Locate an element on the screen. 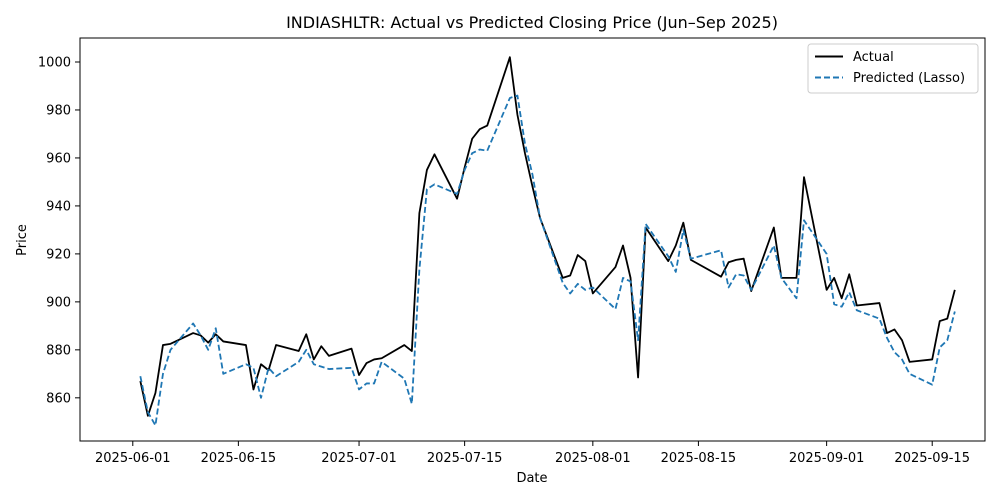 The width and height of the screenshot is (1000, 504). x-tick-label: 2025-07-01 is located at coordinates (359, 458).